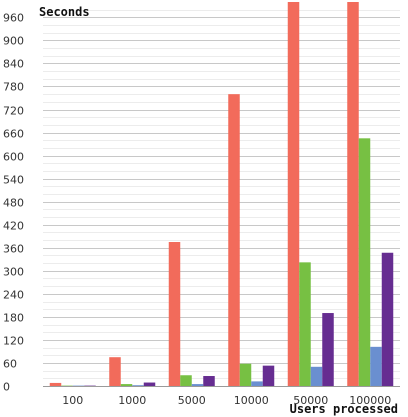 This screenshot has height=417, width=408. What do you see at coordinates (226, 400) in the screenshot?
I see `x-tick-labels: 100 1000 5000 10000 50000 100000` at bounding box center [226, 400].